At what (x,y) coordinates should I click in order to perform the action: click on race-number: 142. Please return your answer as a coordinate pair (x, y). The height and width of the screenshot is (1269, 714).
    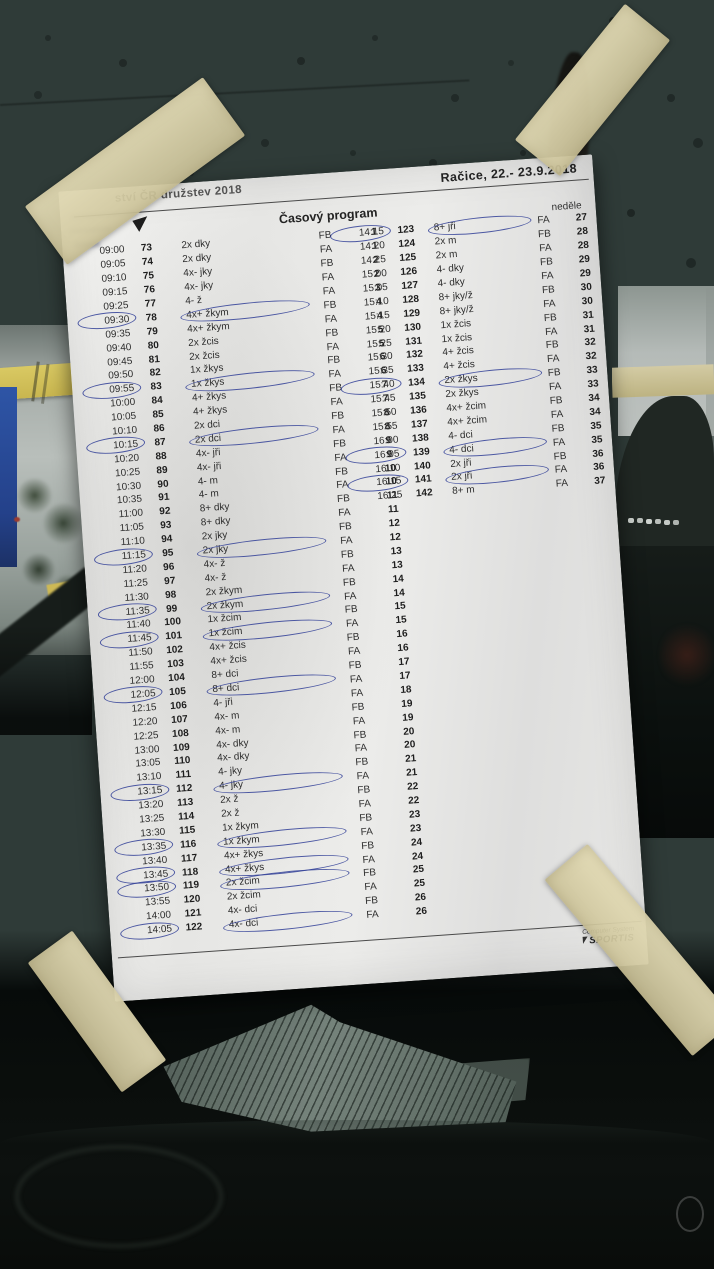
    Looking at the image, I should click on (424, 493).